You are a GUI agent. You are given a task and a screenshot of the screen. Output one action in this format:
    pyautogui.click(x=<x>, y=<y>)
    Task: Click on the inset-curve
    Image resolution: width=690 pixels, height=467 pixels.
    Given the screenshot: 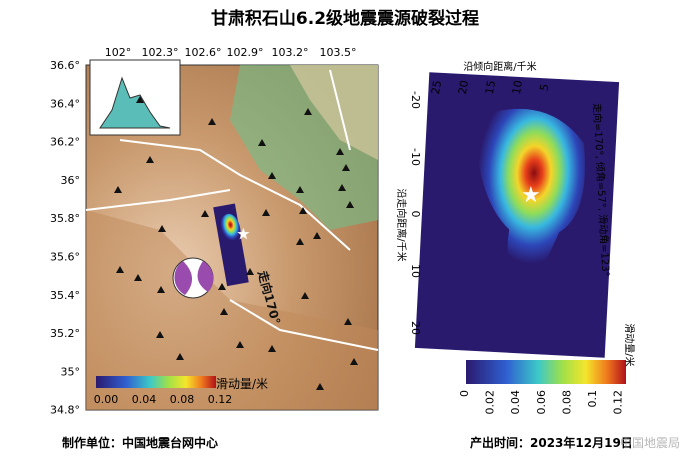 What is the action you would take?
    pyautogui.click(x=135, y=102)
    